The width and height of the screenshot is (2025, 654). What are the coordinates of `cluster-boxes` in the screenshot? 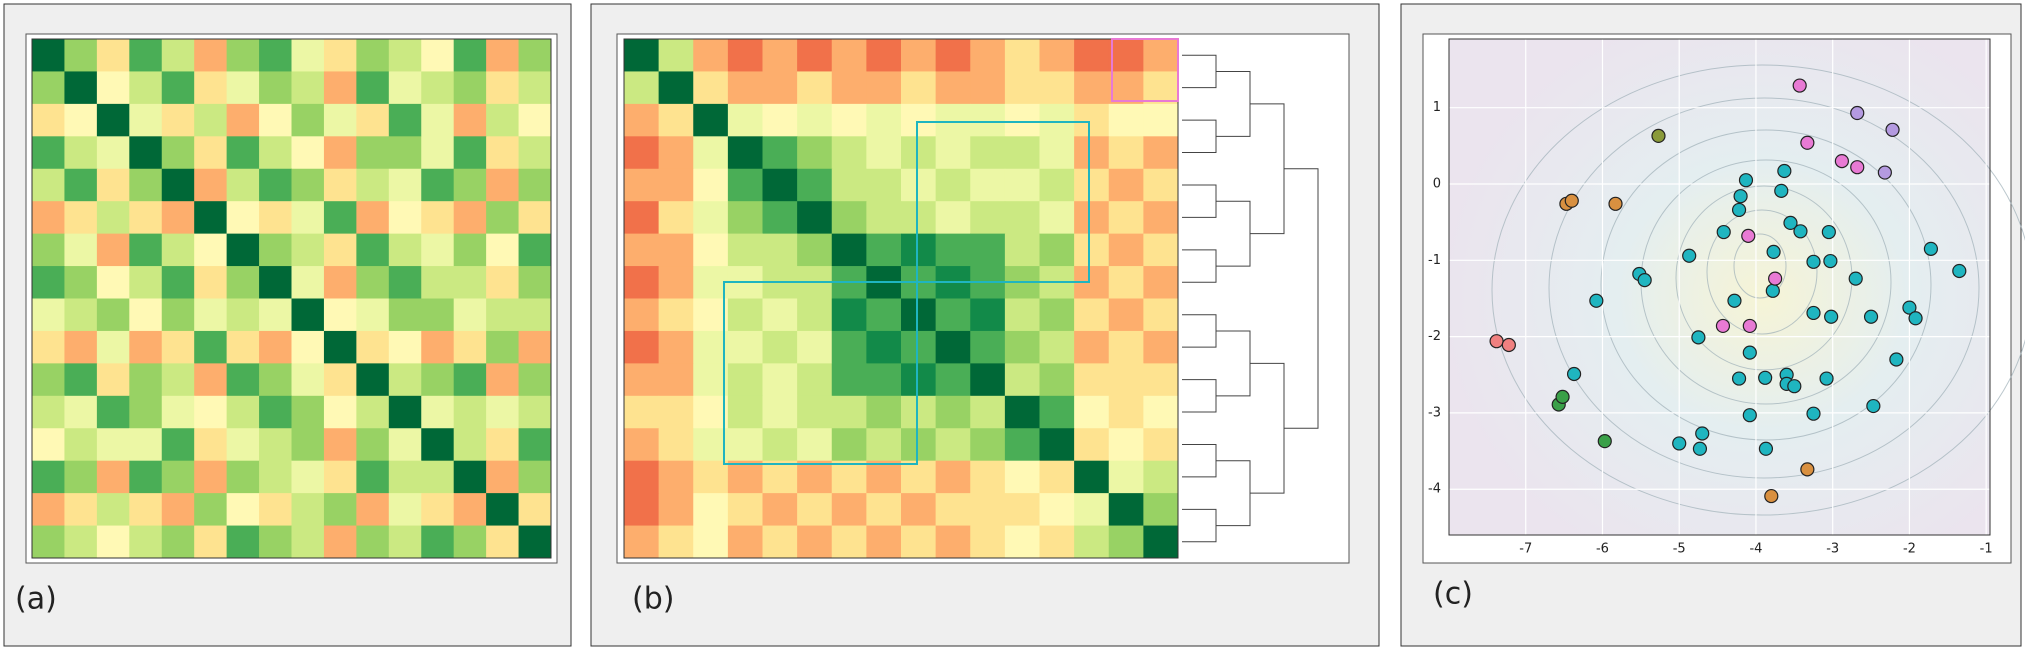 It's located at (951, 251).